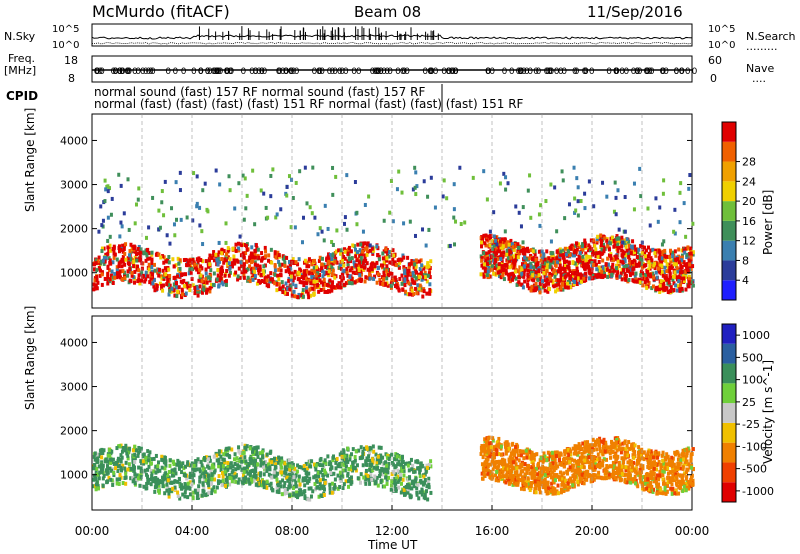  What do you see at coordinates (74, 185) in the screenshot?
I see `y-tick-label: 3000` at bounding box center [74, 185].